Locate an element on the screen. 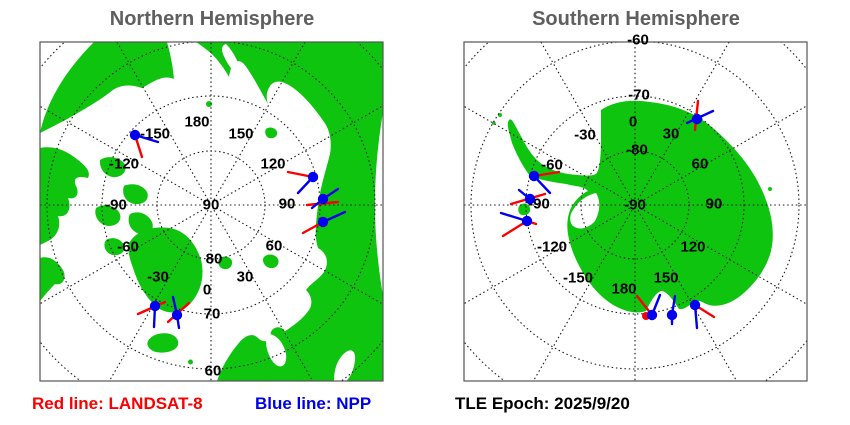  legend-landsat8-label: Red line: LANDSAT-8 is located at coordinates (117, 403).